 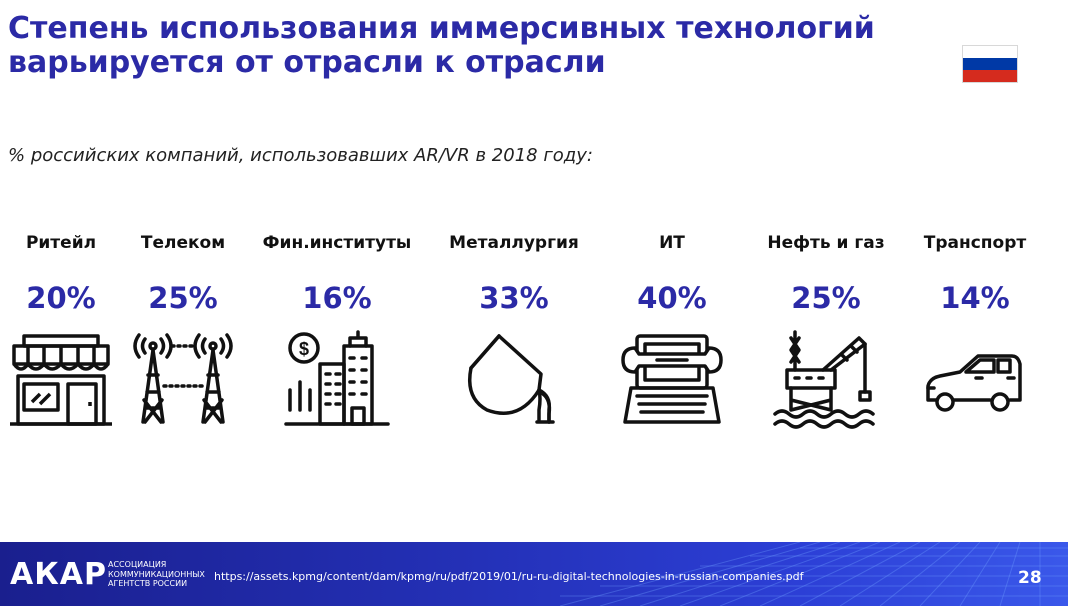 I want to click on footer-grid-decoration, so click(x=813, y=574).